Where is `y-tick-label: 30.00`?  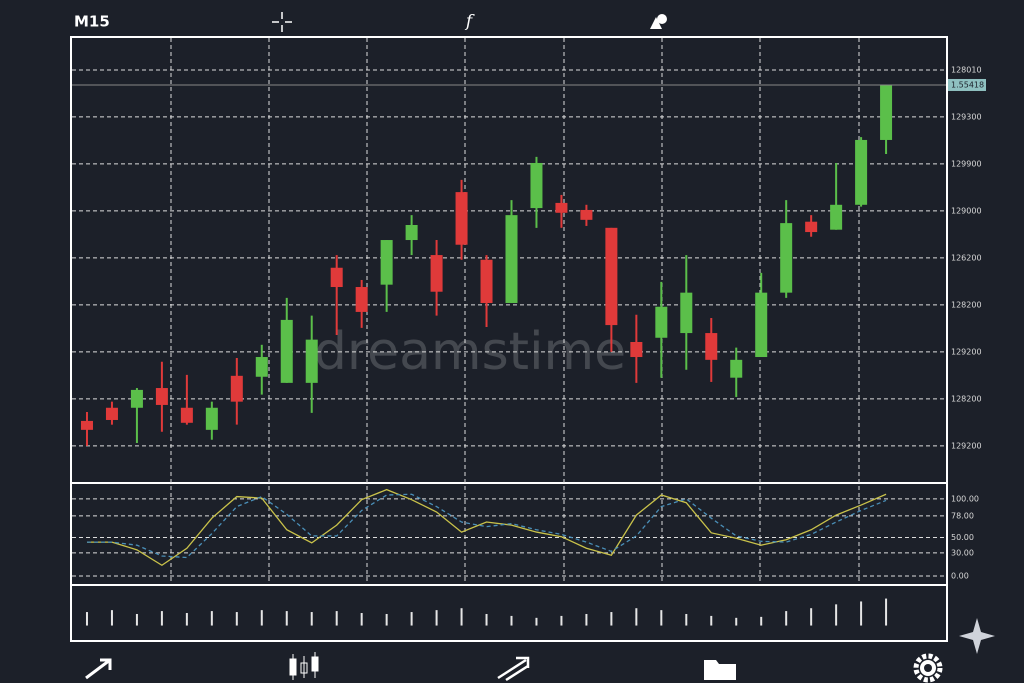 y-tick-label: 30.00 is located at coordinates (962, 552).